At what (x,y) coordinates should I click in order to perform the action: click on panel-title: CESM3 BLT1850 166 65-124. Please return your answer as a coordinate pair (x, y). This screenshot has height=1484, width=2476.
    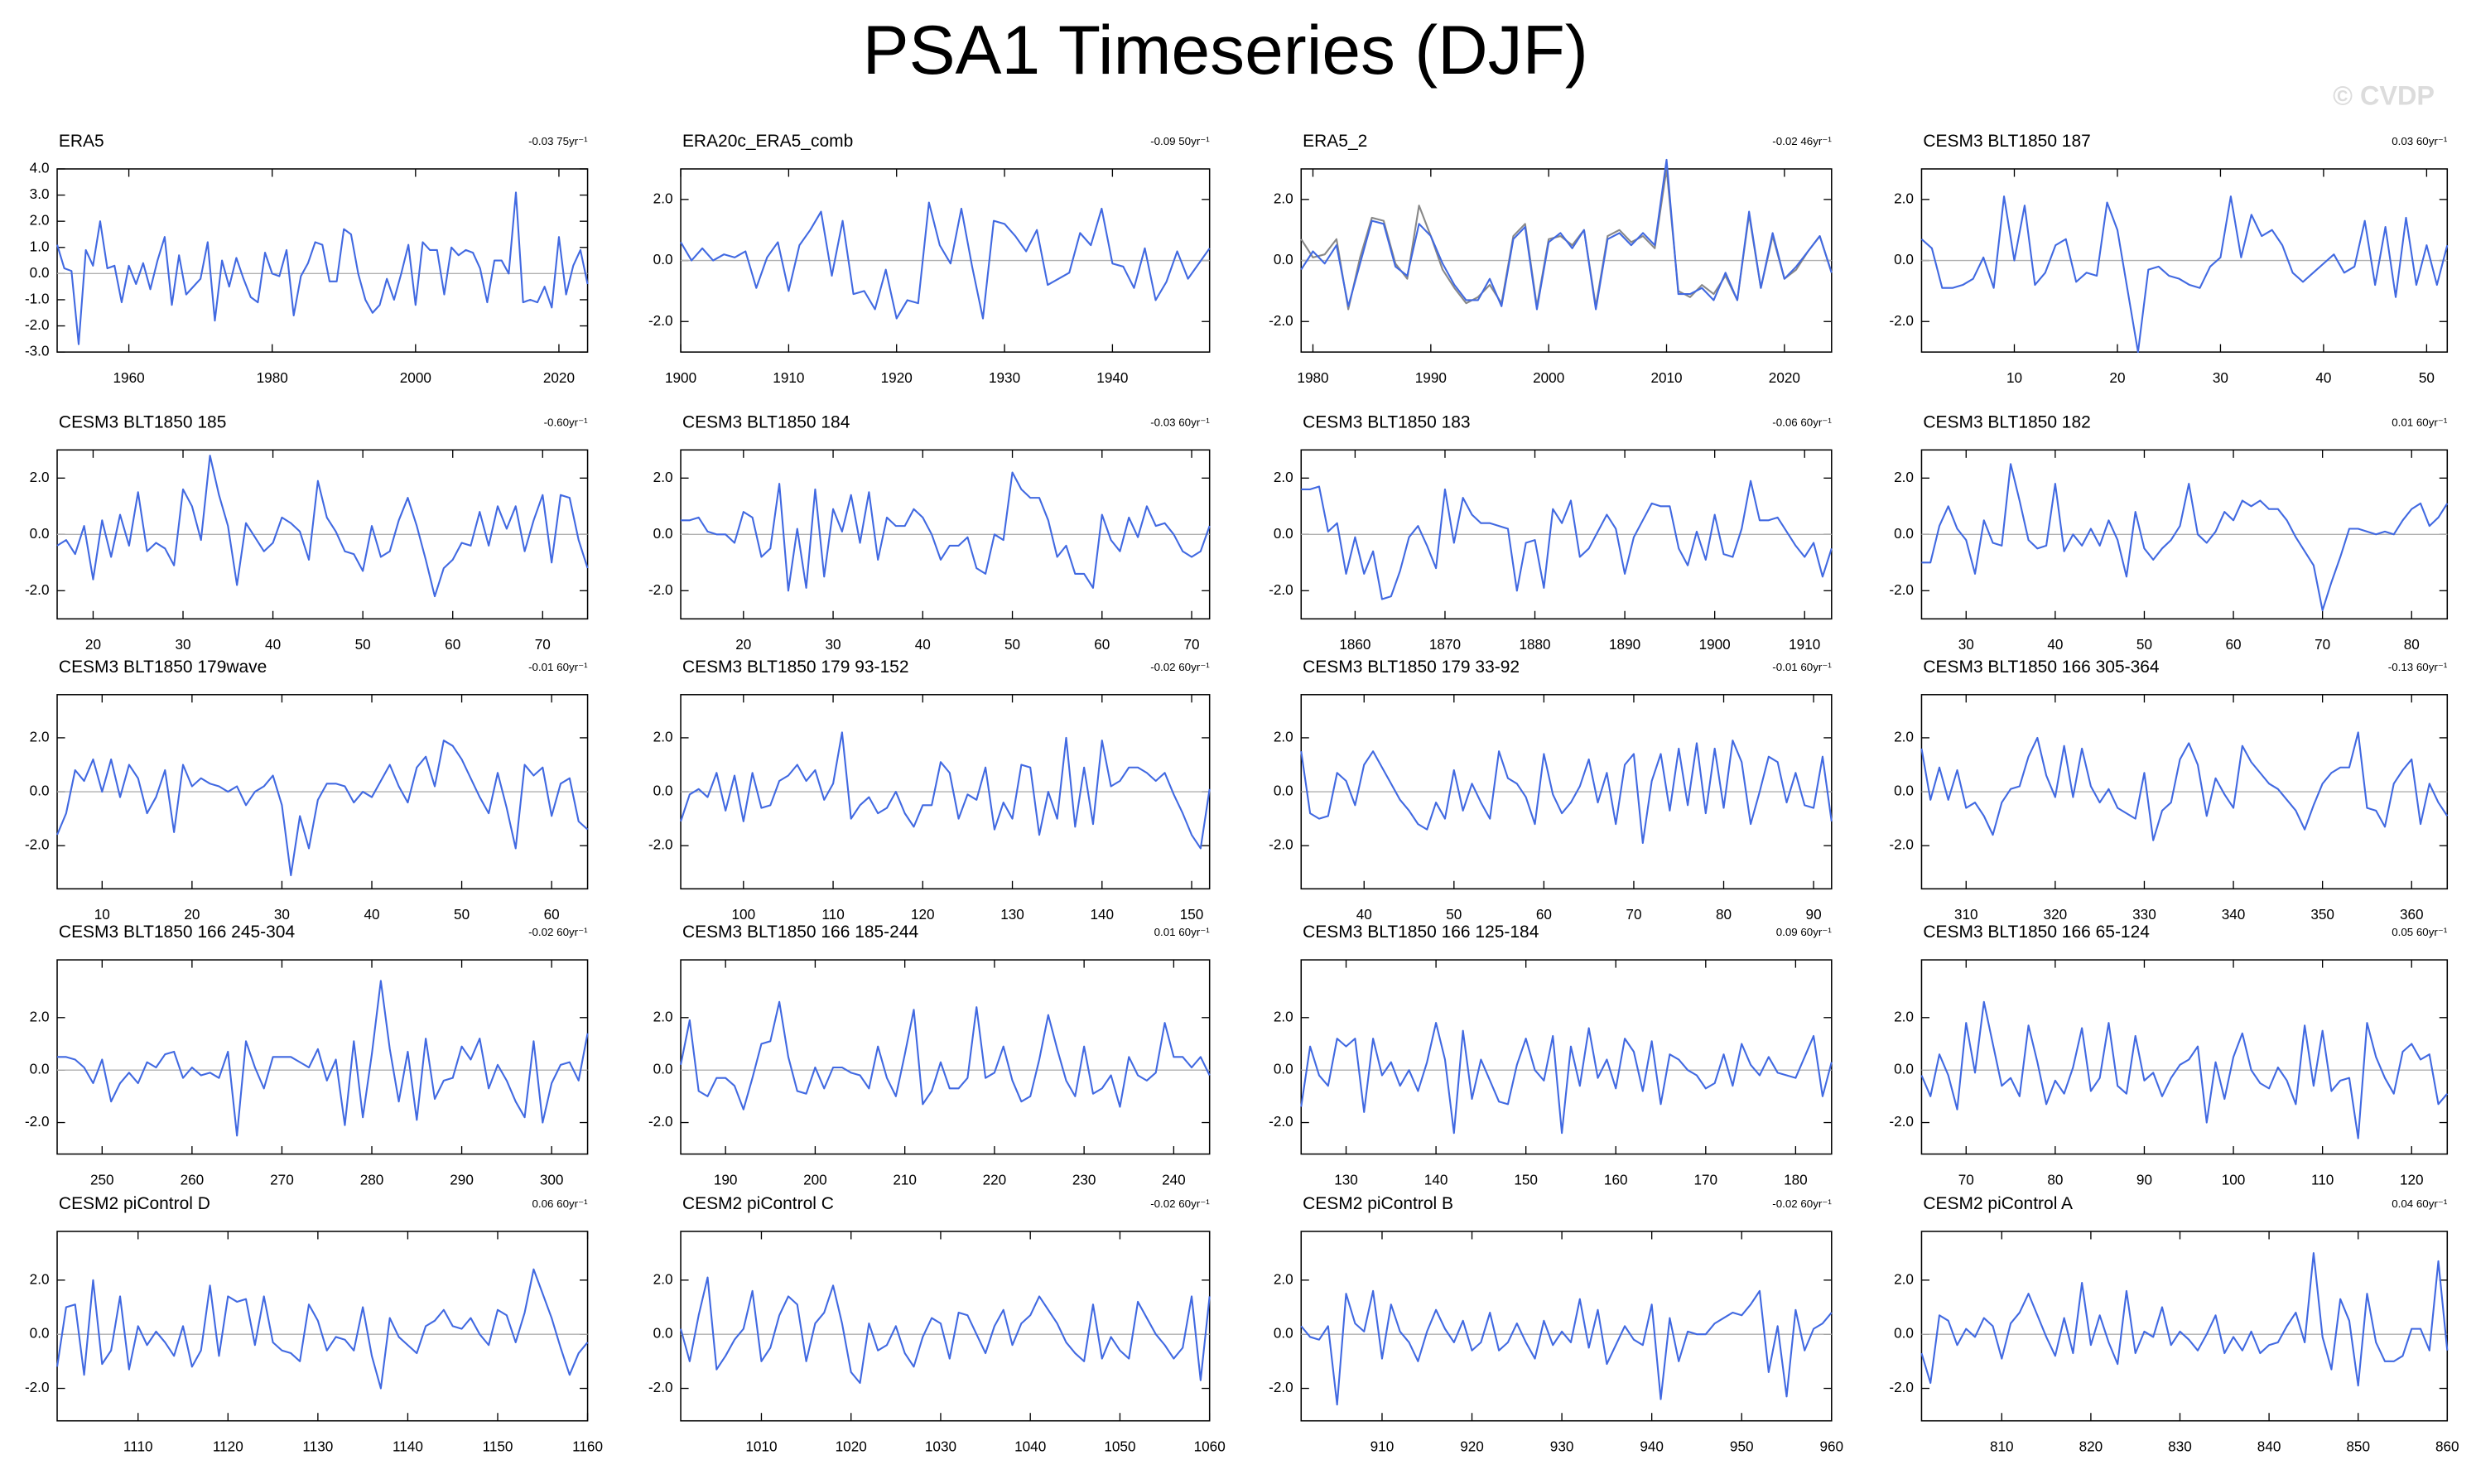
    Looking at the image, I should click on (2036, 932).